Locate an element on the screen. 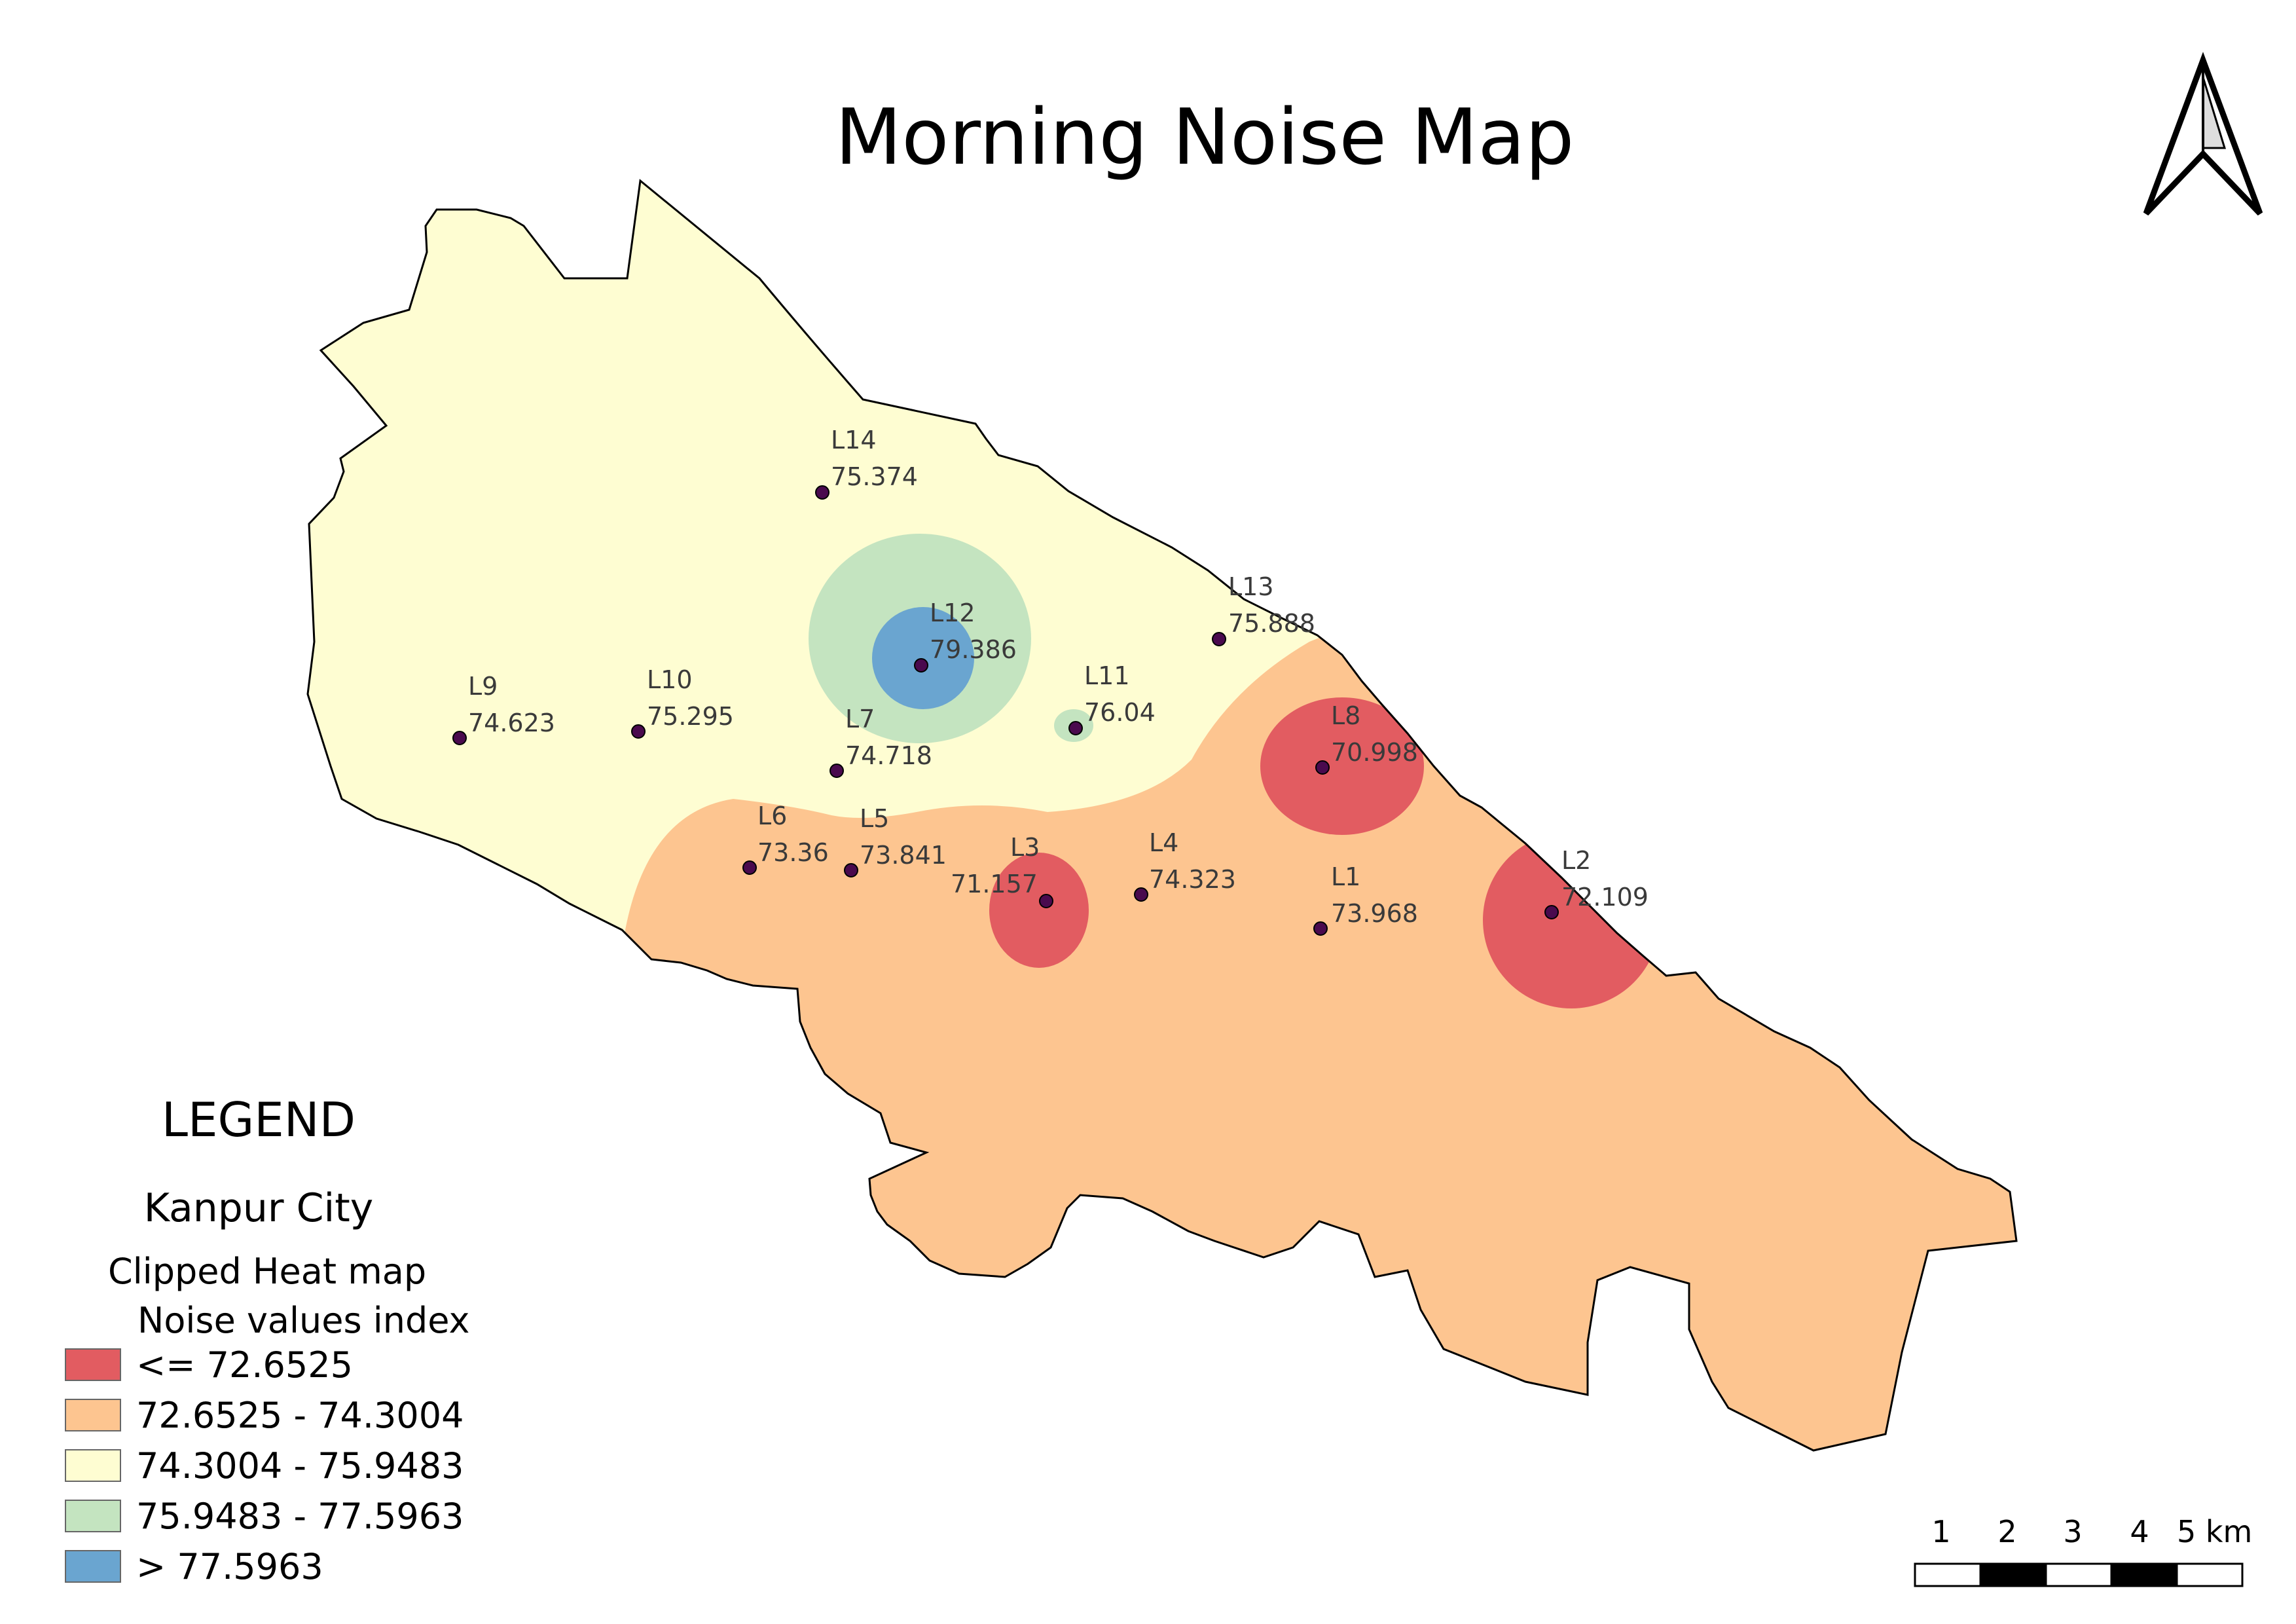 The width and height of the screenshot is (2296, 1624). point-value-label: 79.386 is located at coordinates (973, 649).